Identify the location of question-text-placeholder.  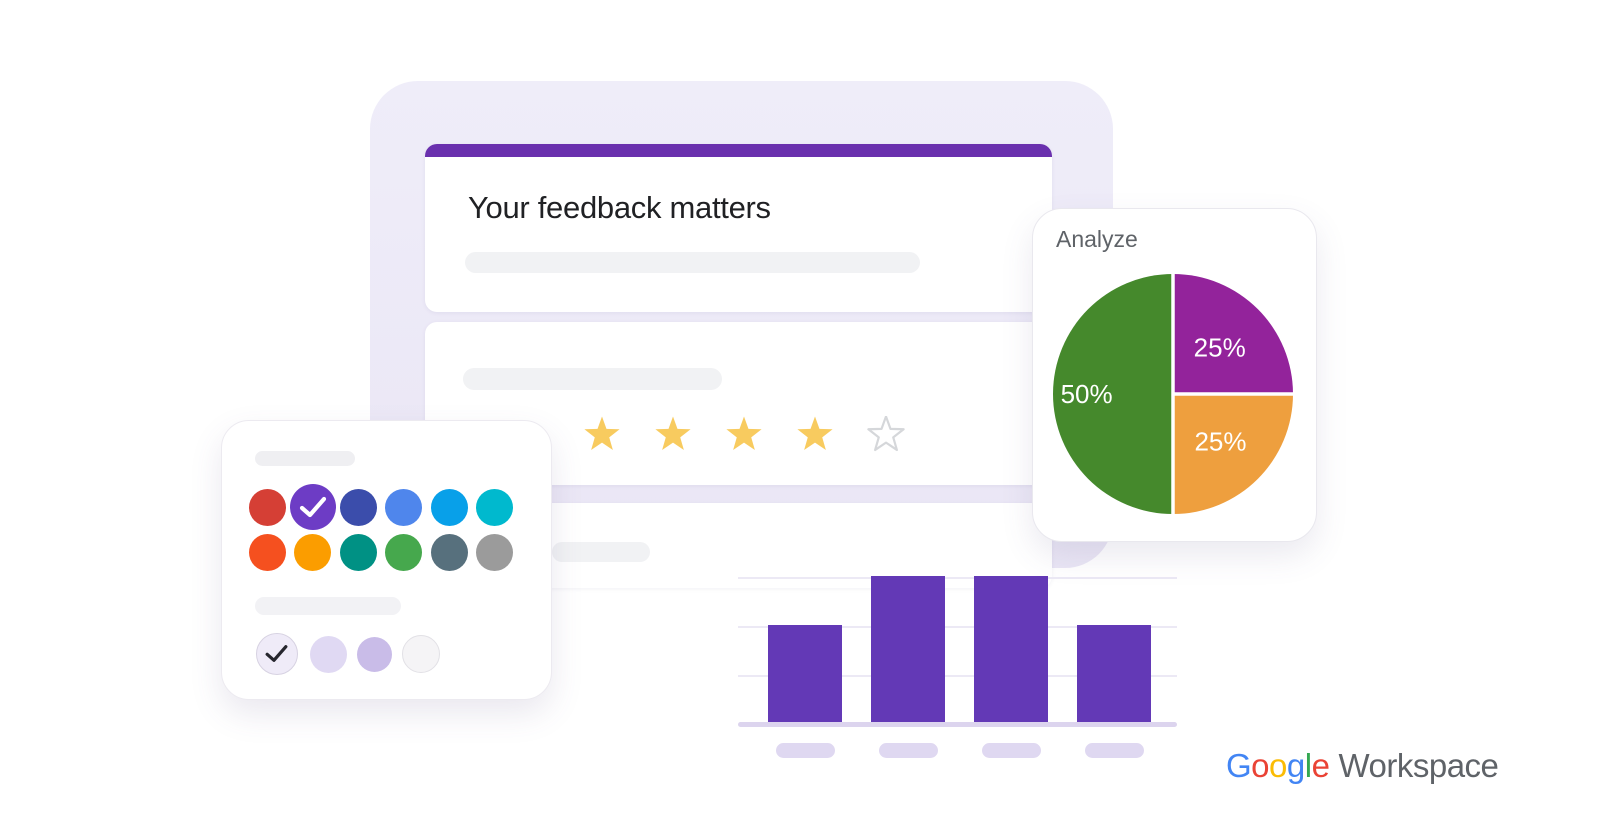
(592, 379).